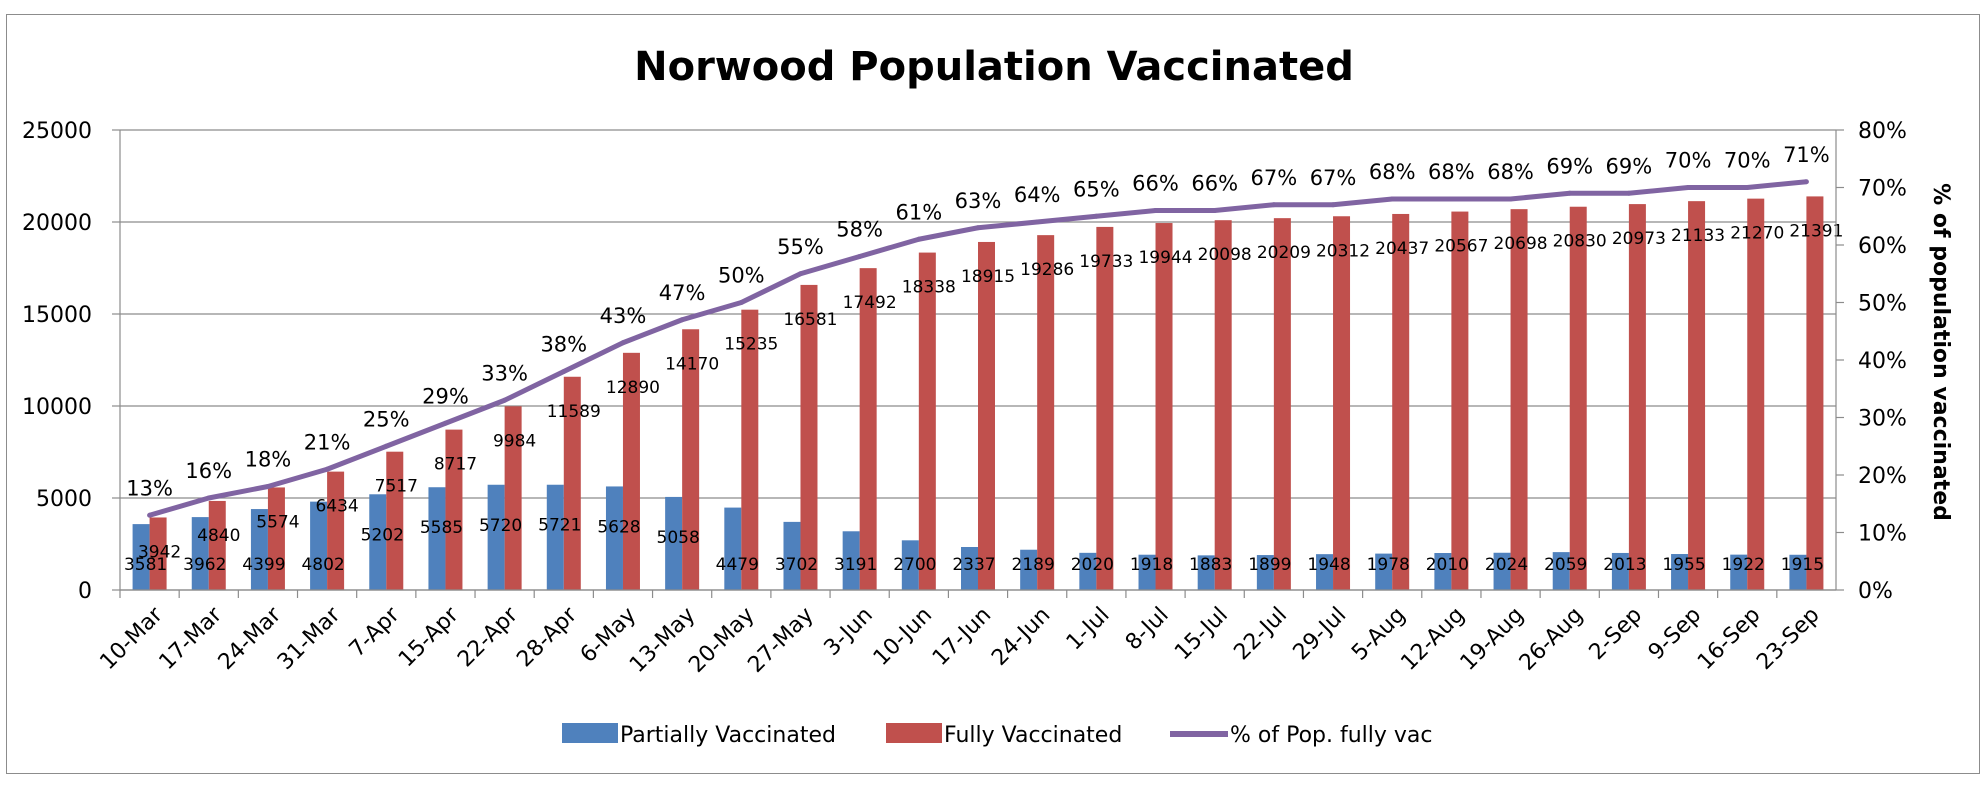  What do you see at coordinates (721, 640) in the screenshot?
I see `x-axis-tick-label: 20-May` at bounding box center [721, 640].